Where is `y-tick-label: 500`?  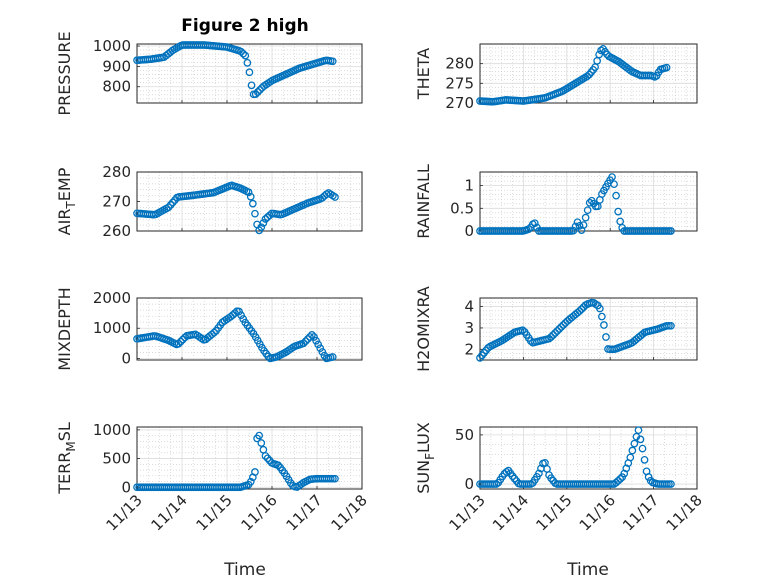 y-tick-label: 500 is located at coordinates (116, 459).